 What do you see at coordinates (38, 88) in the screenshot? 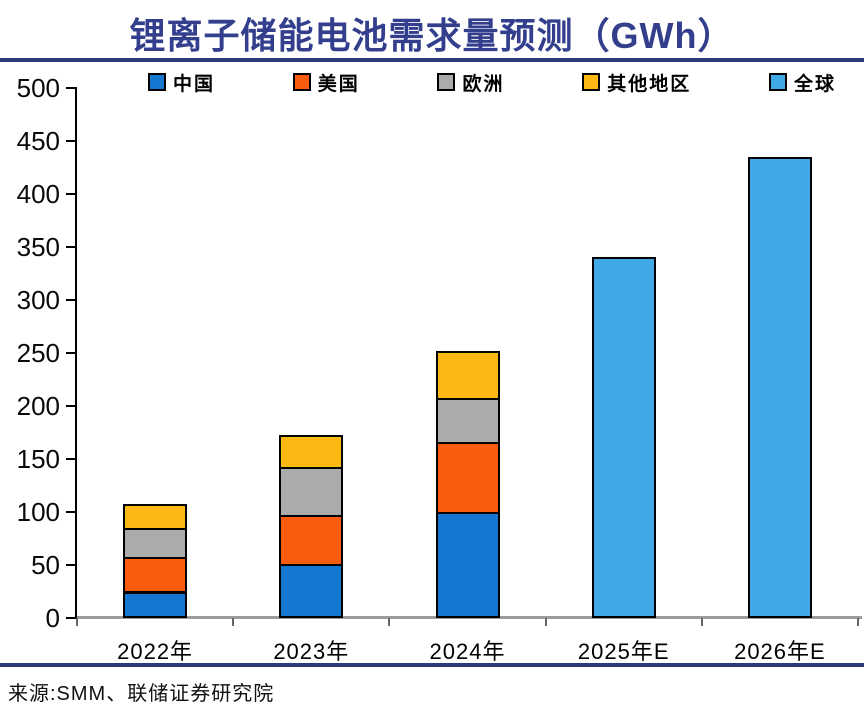
I see `y-axis-label: 500` at bounding box center [38, 88].